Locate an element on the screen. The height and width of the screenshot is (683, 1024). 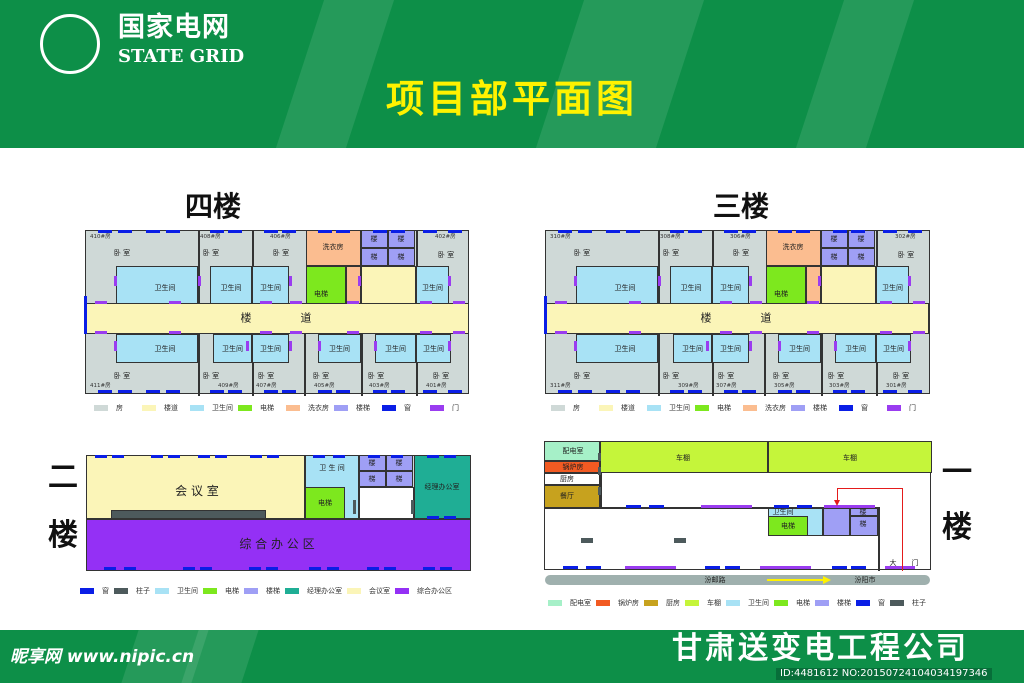
legend-label: 房 is located at coordinates (576, 408).